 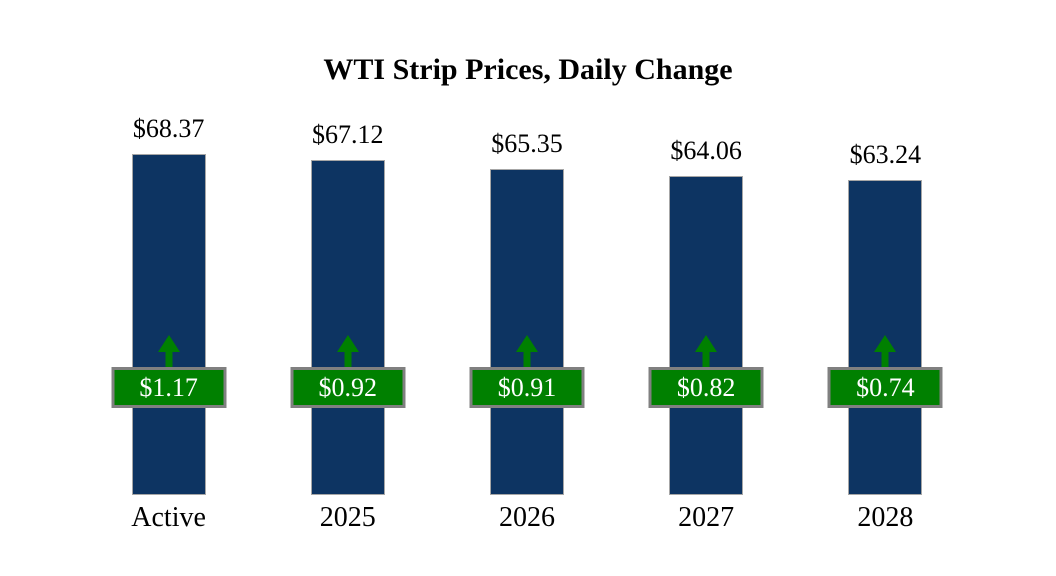 I want to click on daily-change-badge: $0.82, so click(x=706, y=387).